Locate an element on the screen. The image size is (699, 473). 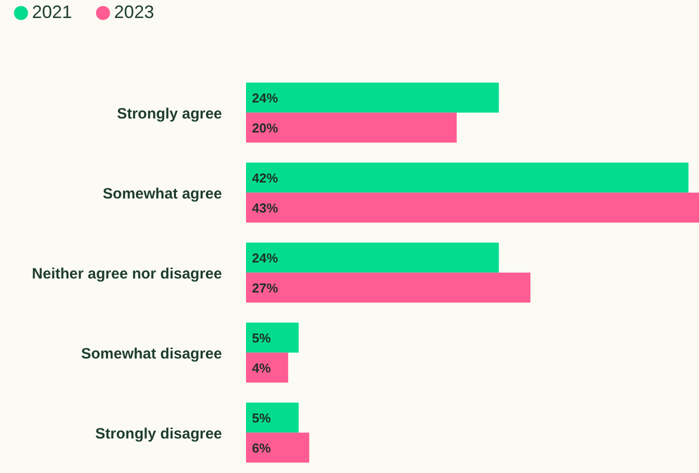
data-label: 42% is located at coordinates (265, 178).